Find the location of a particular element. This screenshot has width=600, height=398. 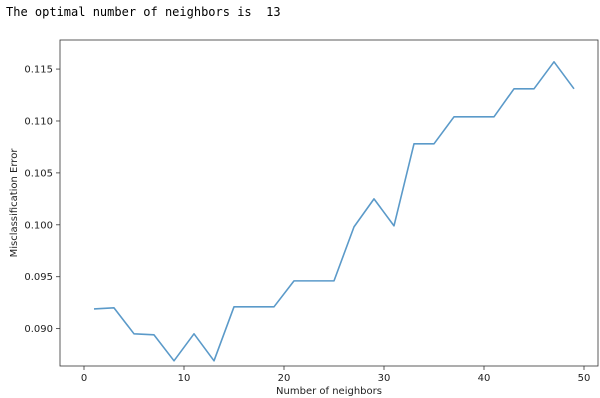

y-tick-label: 0.110 is located at coordinates (38, 121).